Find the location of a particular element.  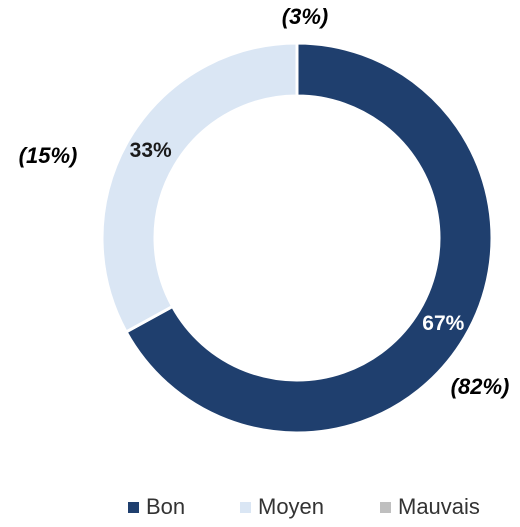

data-label: 33% is located at coordinates (151, 150).